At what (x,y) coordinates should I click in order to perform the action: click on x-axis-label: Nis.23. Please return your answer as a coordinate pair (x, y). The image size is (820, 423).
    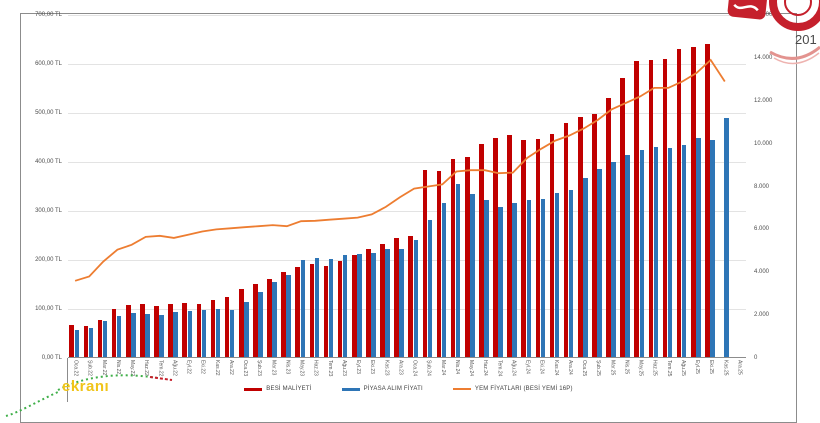
    Looking at the image, I should click on (287, 367).